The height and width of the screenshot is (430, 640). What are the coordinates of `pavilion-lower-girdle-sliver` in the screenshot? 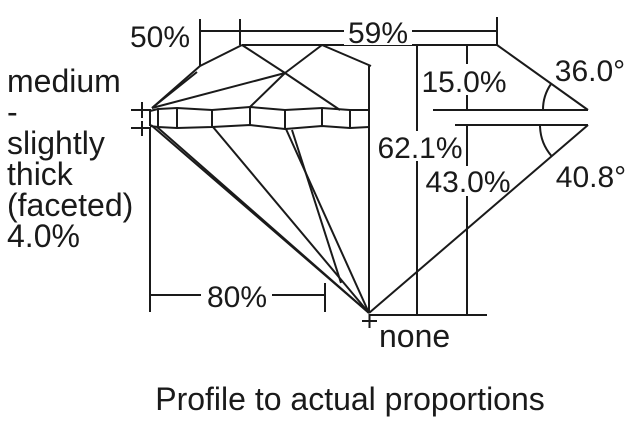 It's located at (316, 206).